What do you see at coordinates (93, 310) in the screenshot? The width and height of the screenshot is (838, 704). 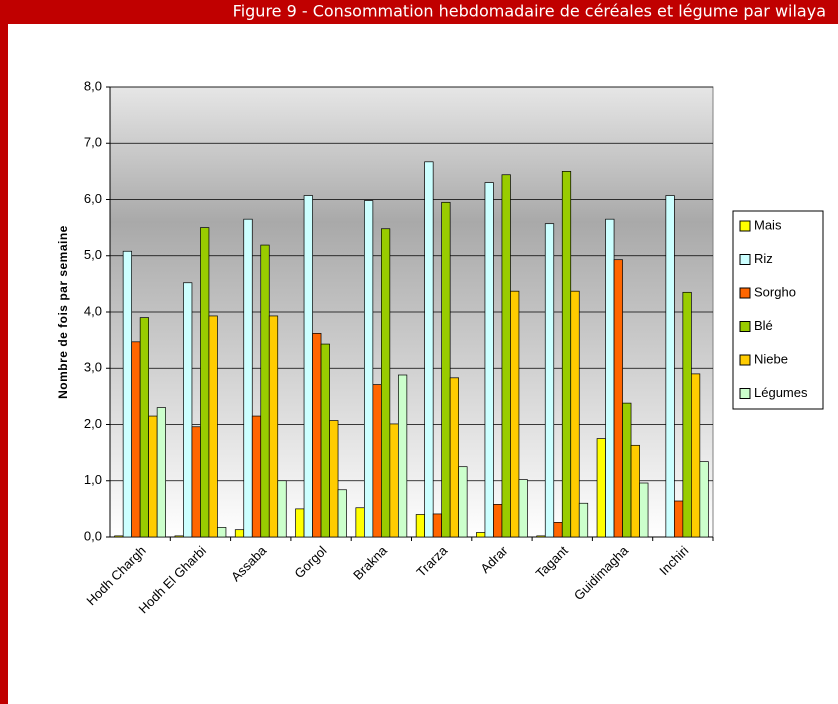 I see `y-tick-label: 4,0` at bounding box center [93, 310].